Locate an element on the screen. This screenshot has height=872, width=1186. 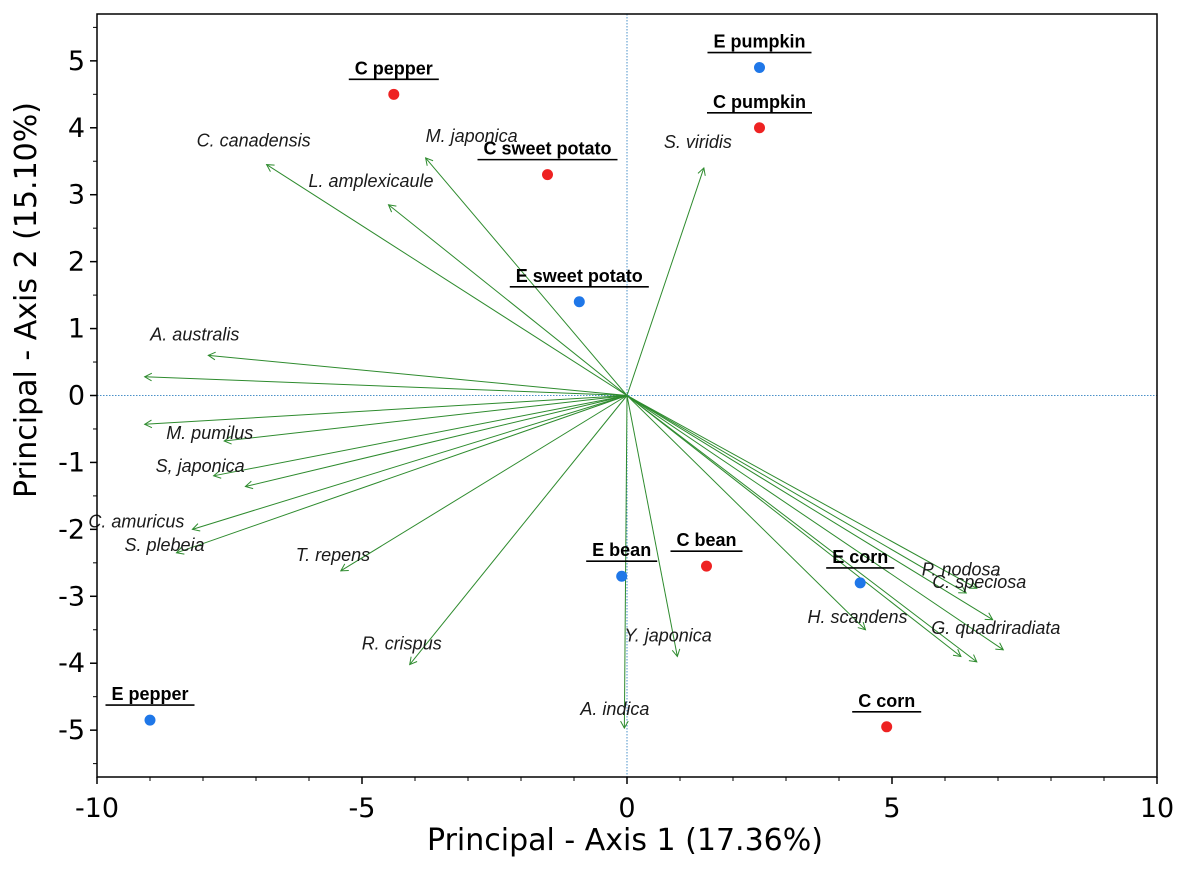
site-label: C pepper is located at coordinates (394, 68).